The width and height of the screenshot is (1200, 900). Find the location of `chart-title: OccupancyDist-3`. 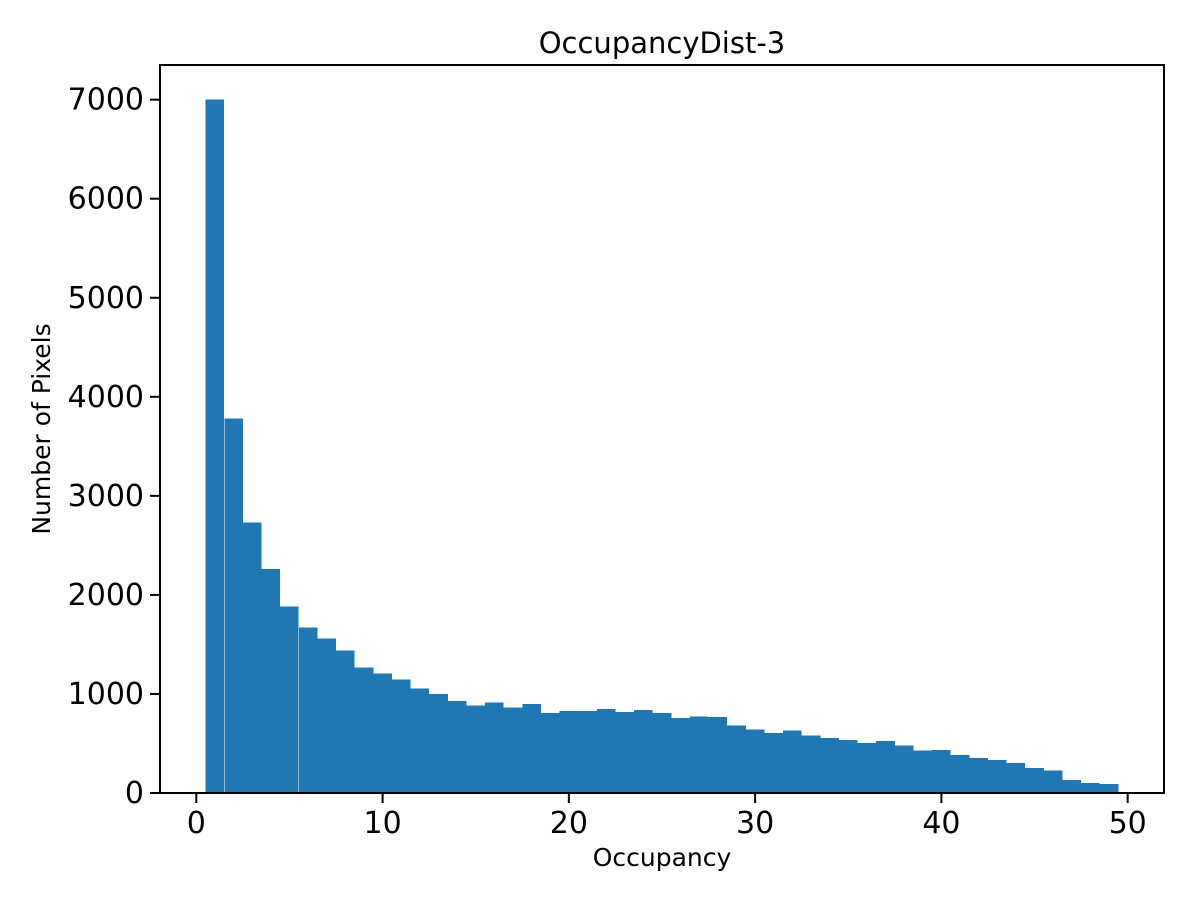

chart-title: OccupancyDist-3 is located at coordinates (662, 43).